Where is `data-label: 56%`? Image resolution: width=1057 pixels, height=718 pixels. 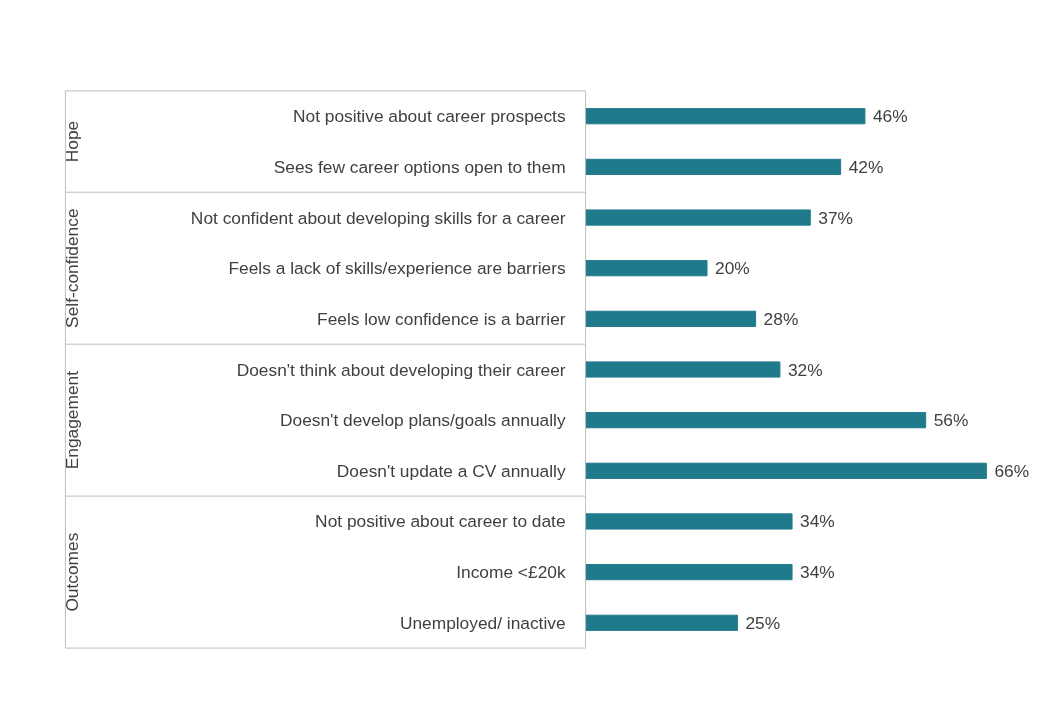
data-label: 56% is located at coordinates (951, 420).